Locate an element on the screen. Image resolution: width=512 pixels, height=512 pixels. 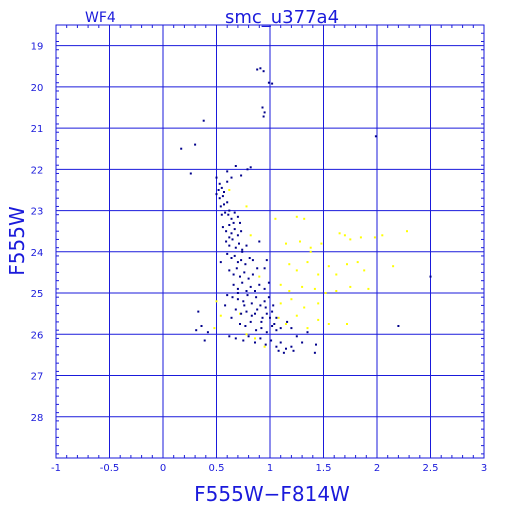
x-tick-label: 2.5 is located at coordinates (431, 468).